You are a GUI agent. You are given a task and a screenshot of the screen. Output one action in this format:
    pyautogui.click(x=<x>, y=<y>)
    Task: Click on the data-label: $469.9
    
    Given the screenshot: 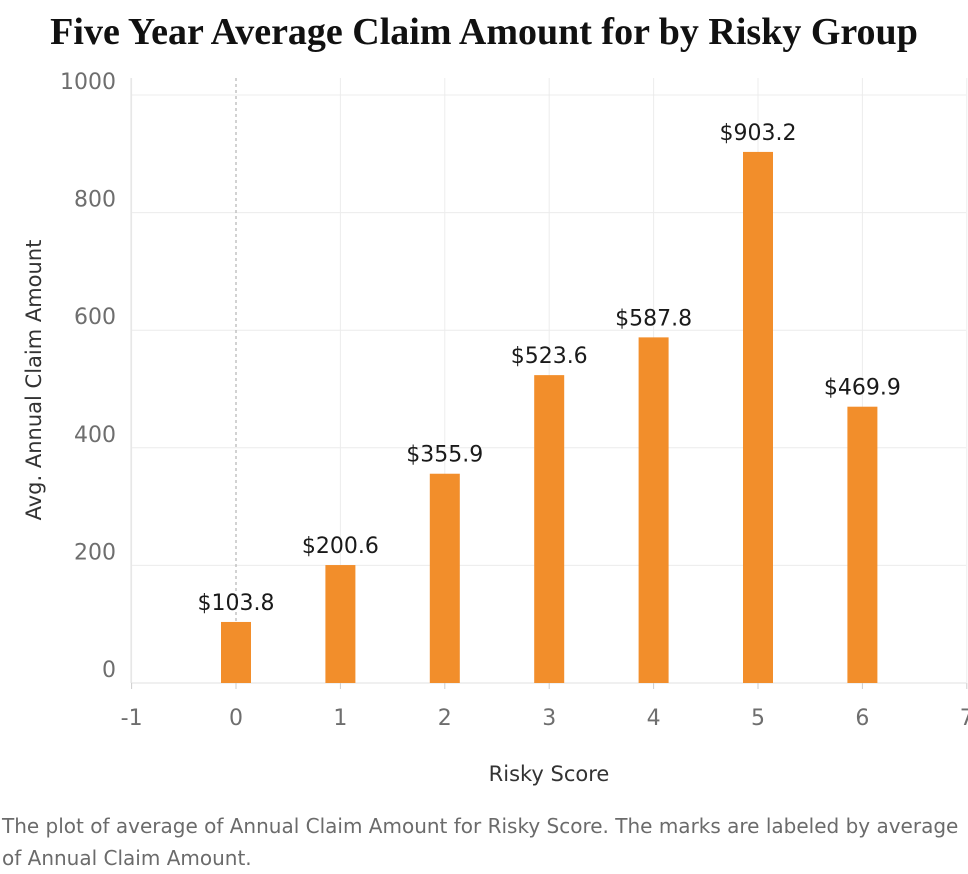 What is the action you would take?
    pyautogui.click(x=862, y=388)
    